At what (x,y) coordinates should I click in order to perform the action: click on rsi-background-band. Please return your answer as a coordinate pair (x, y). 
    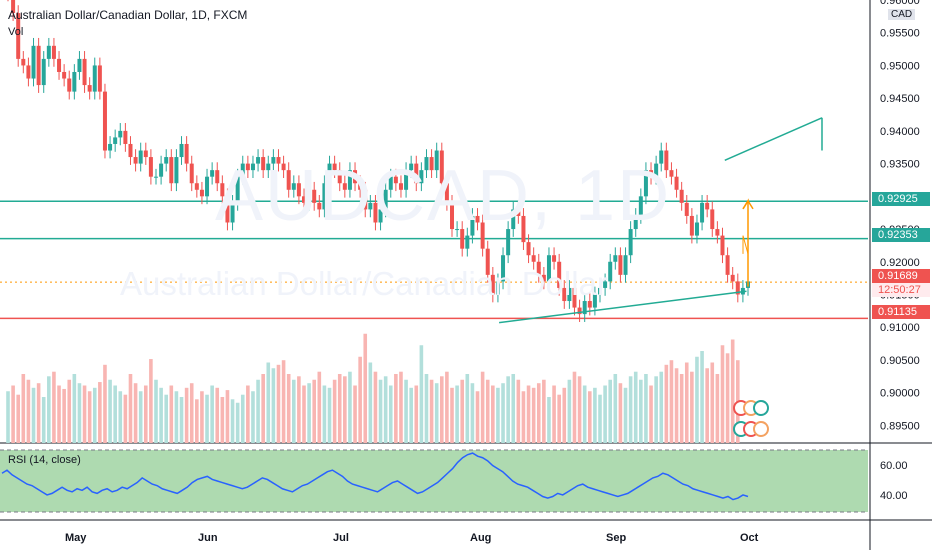
    Looking at the image, I should click on (434, 481).